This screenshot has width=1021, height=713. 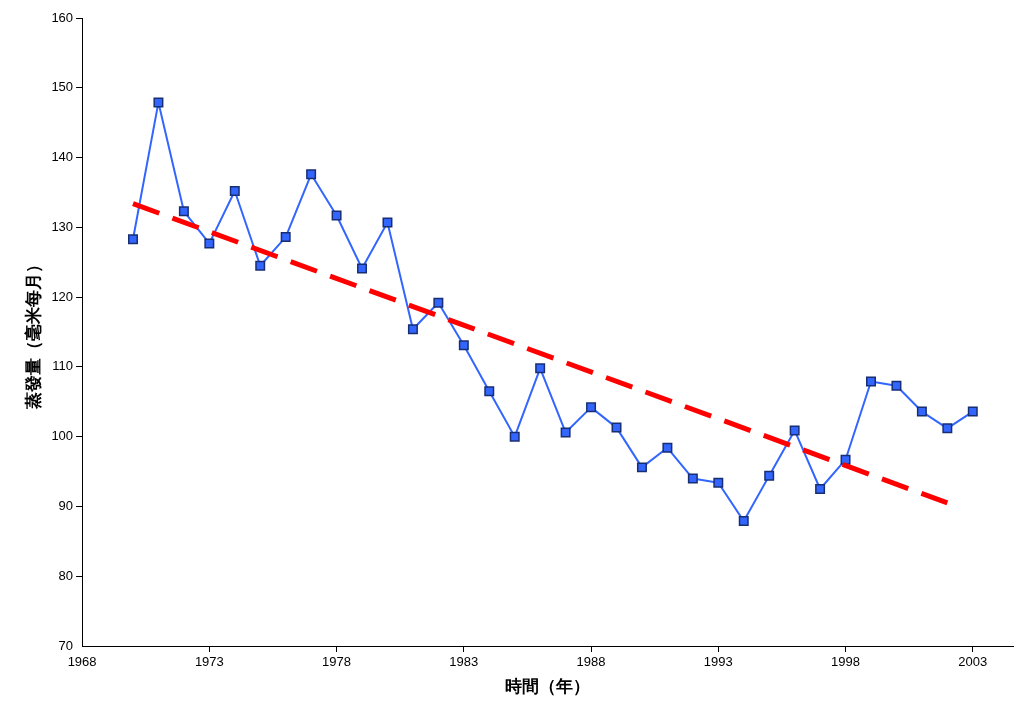 I want to click on y-tick-label: 130, so click(x=62, y=226).